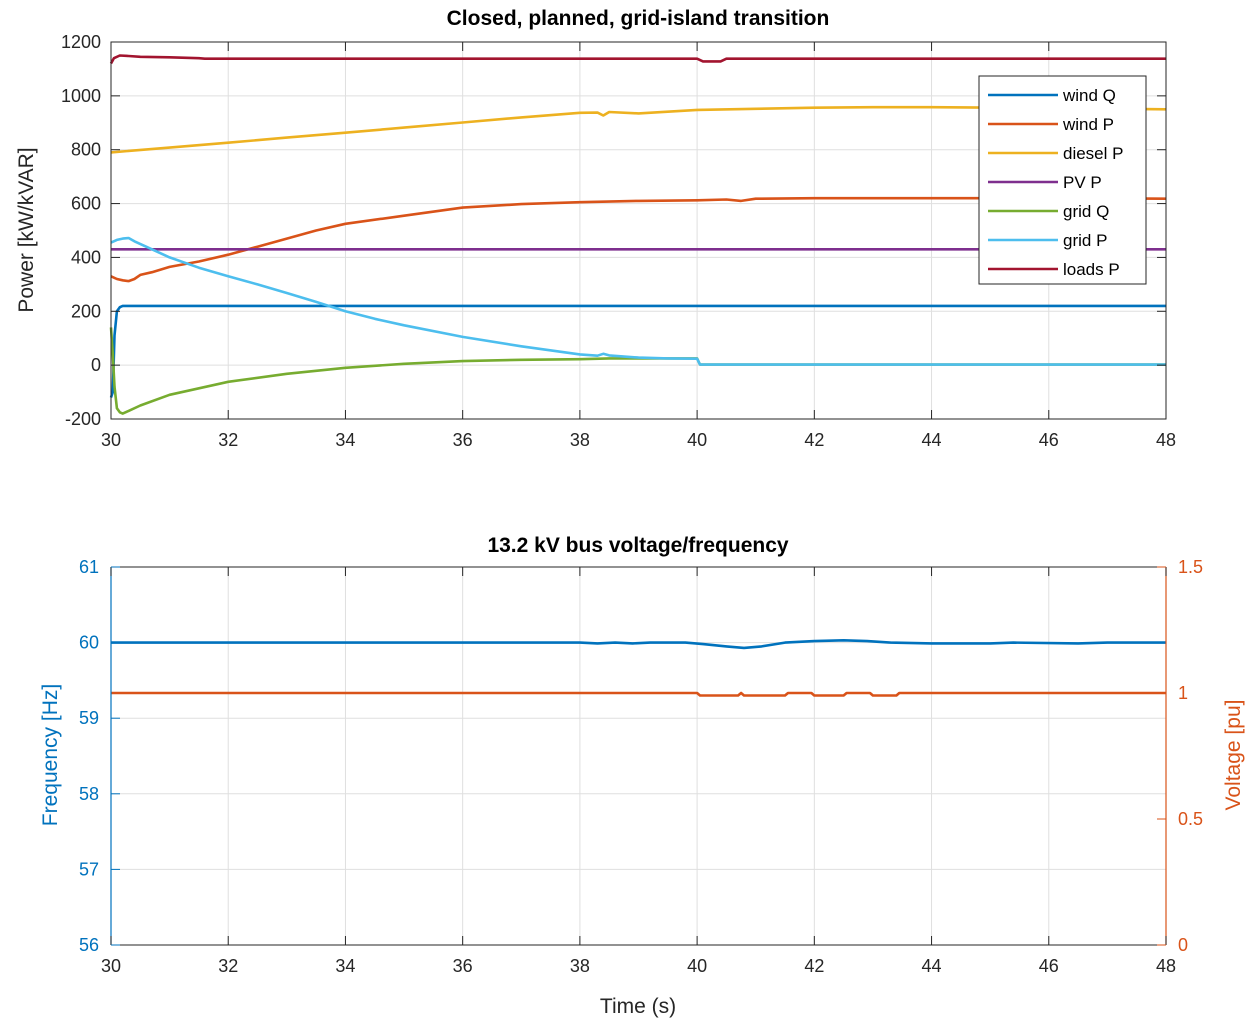  Describe the element at coordinates (1049, 966) in the screenshot. I see `vf-x-tick-label: 46` at that location.